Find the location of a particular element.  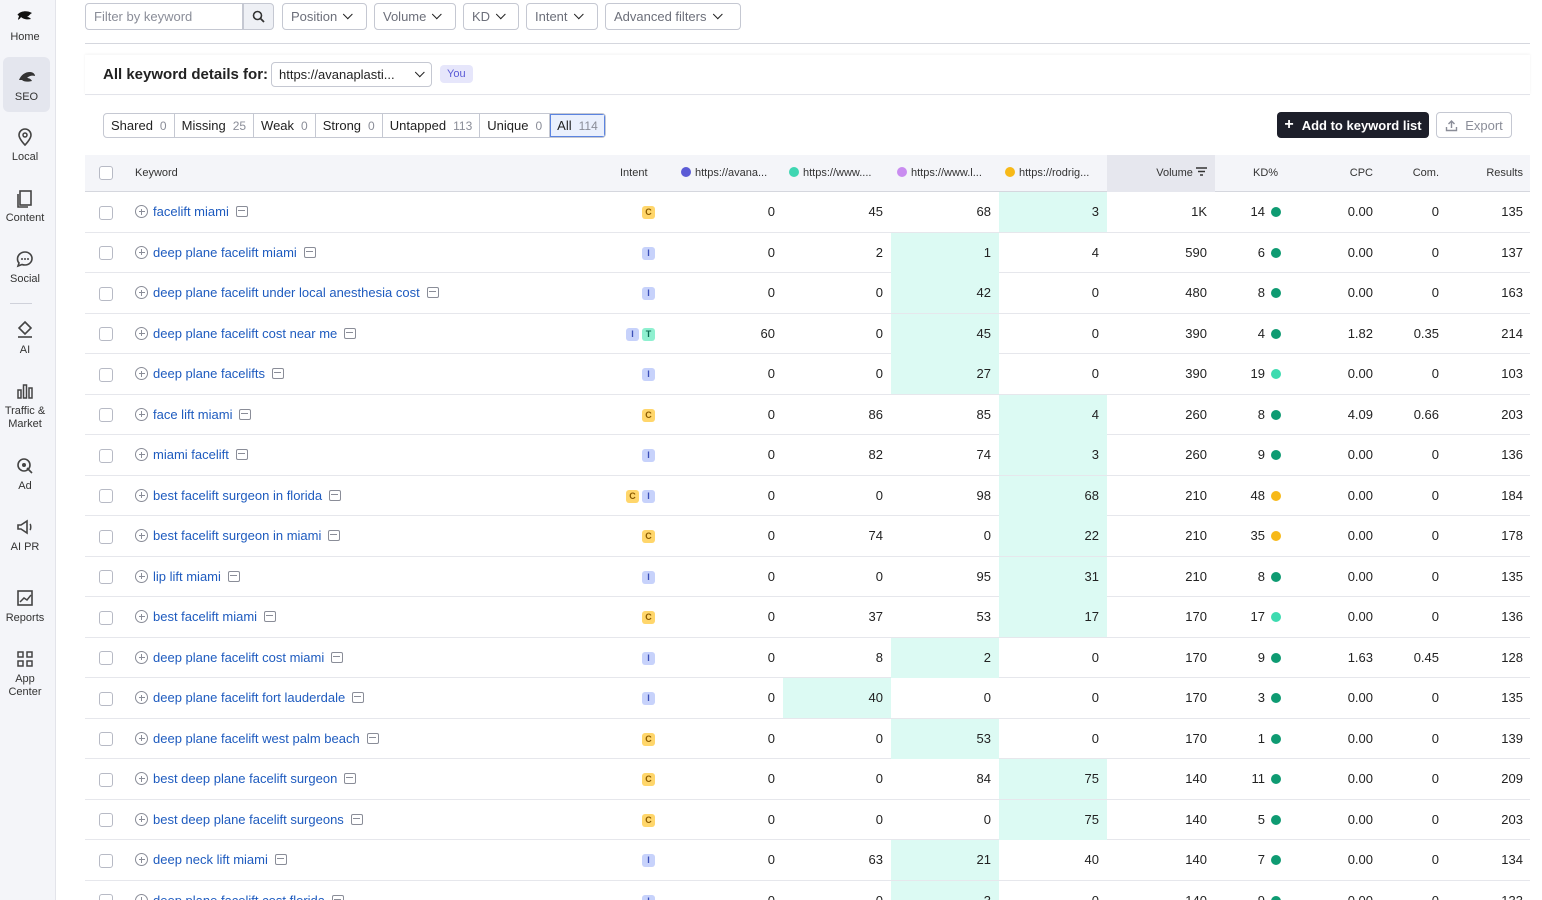

col-com: Com. is located at coordinates (1425, 173).